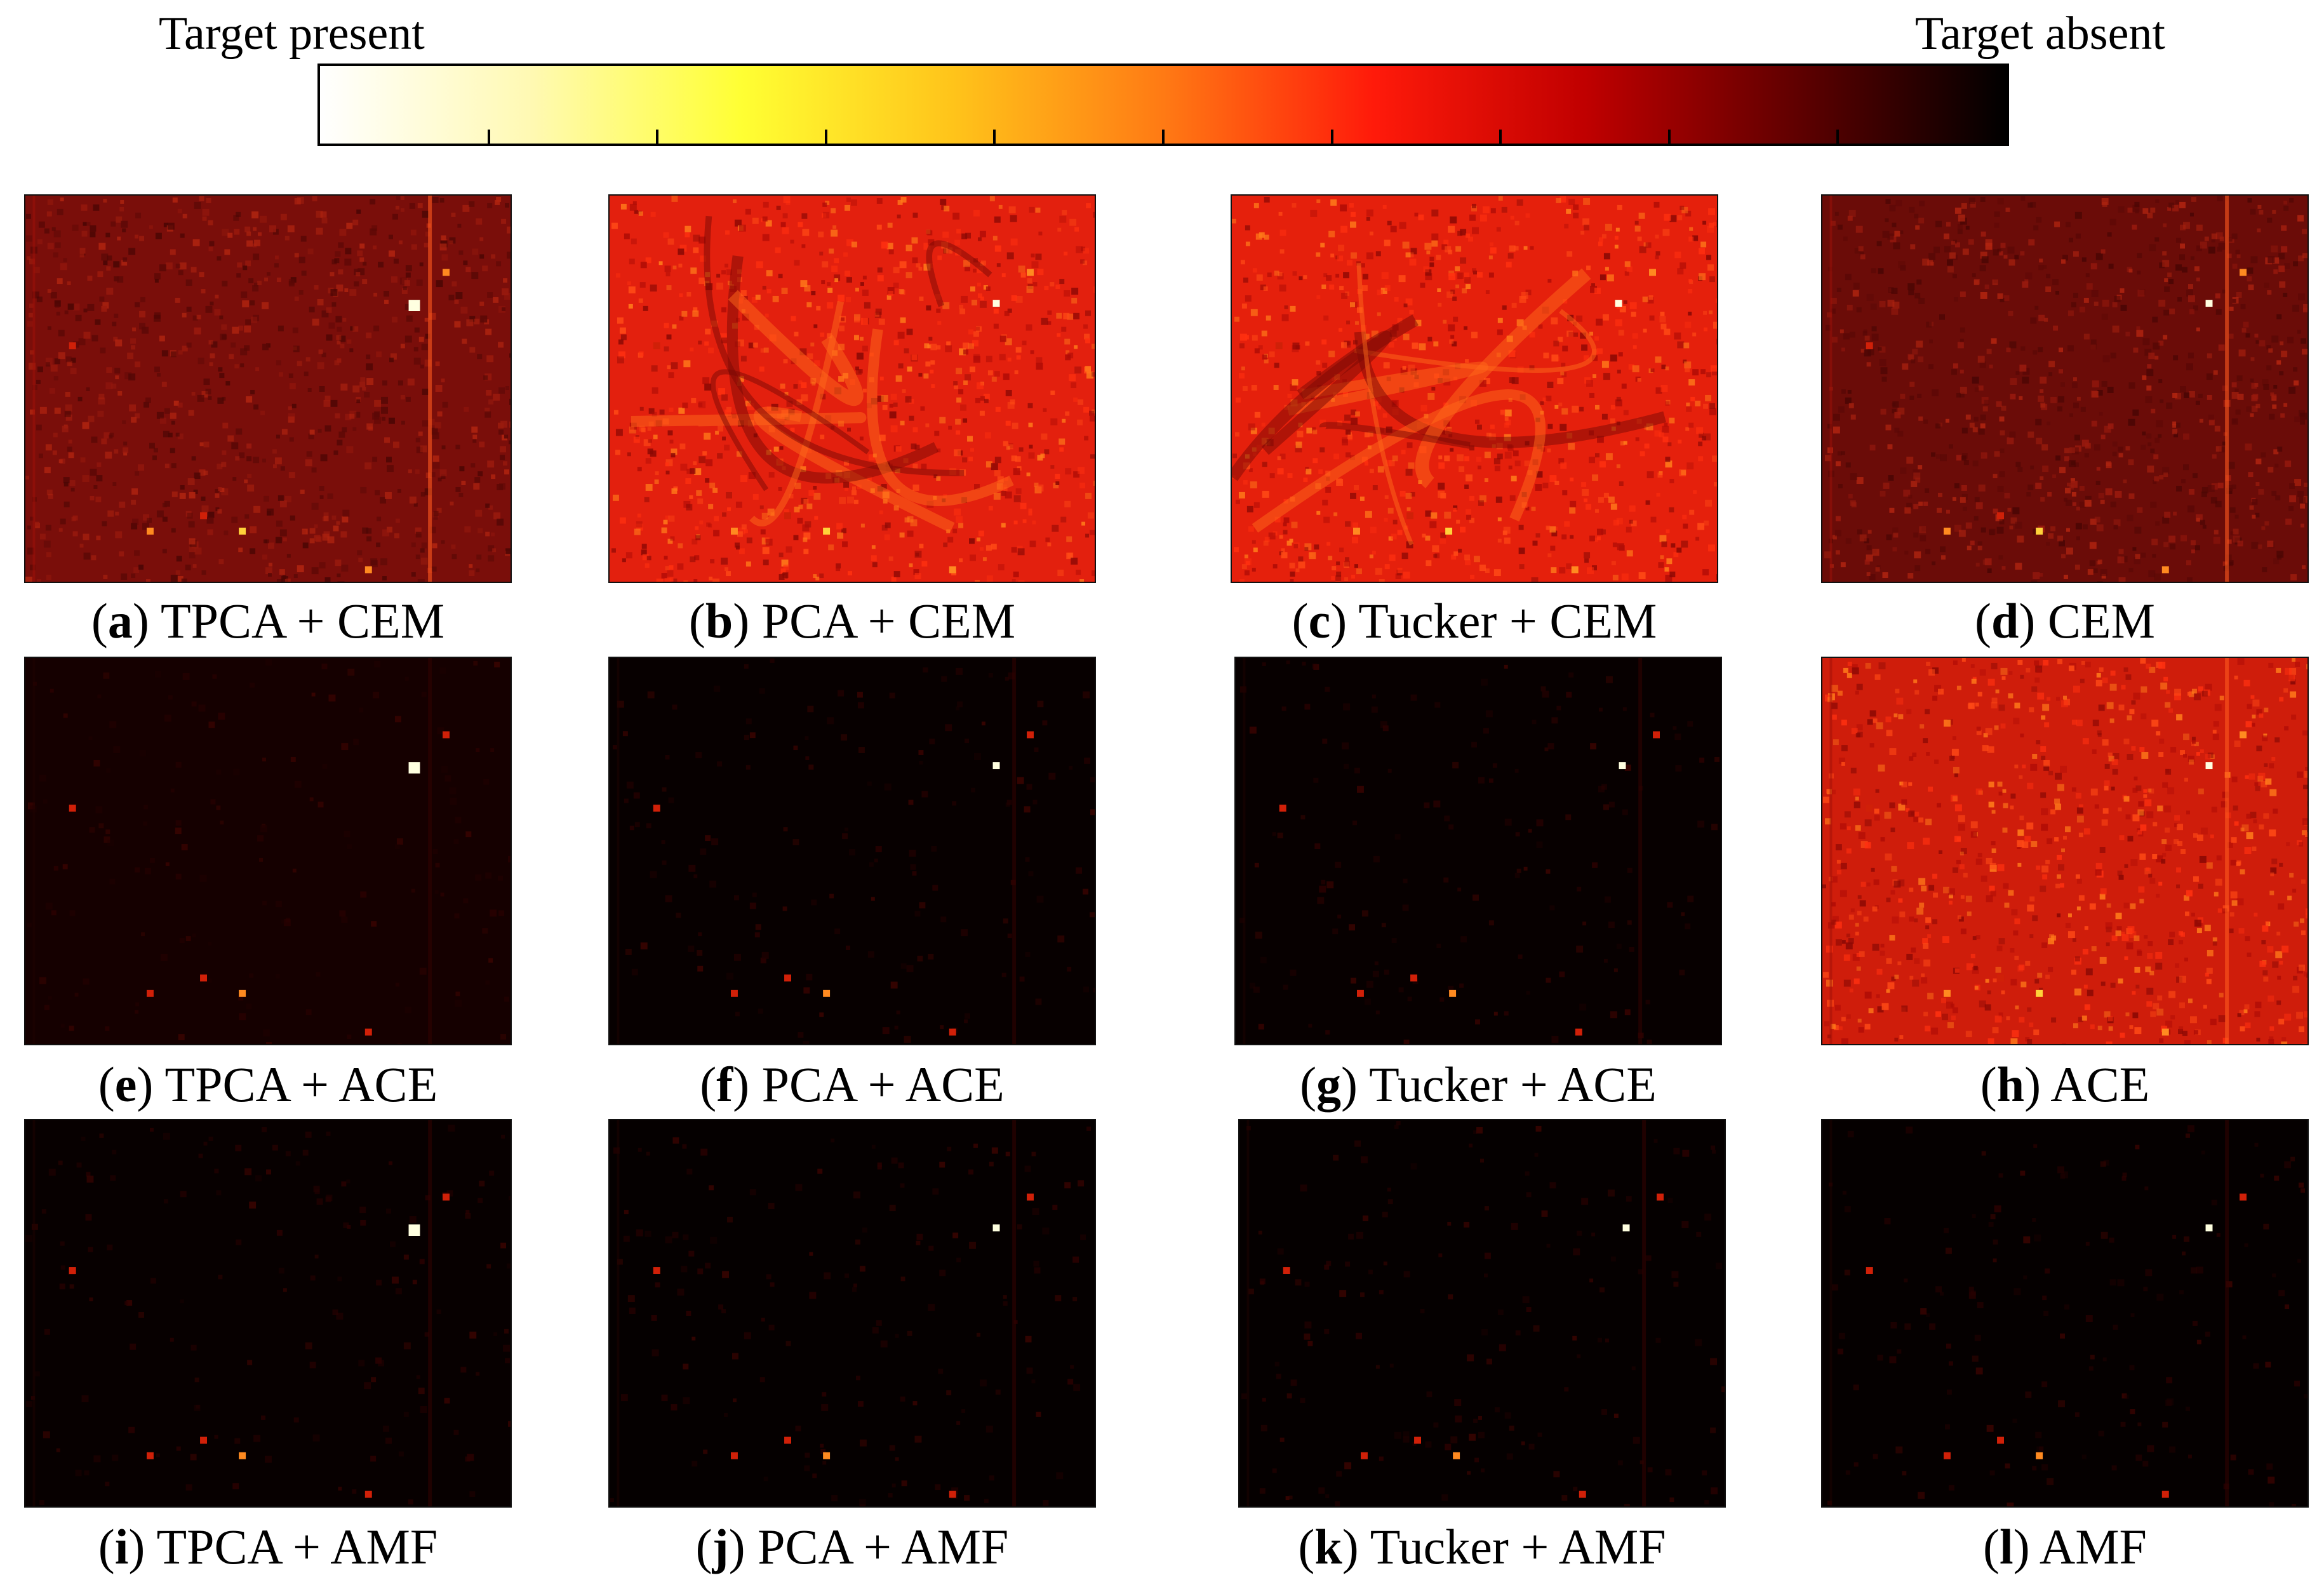  I want to click on caption-g: (g) Tucker + ACE, so click(1478, 1084).